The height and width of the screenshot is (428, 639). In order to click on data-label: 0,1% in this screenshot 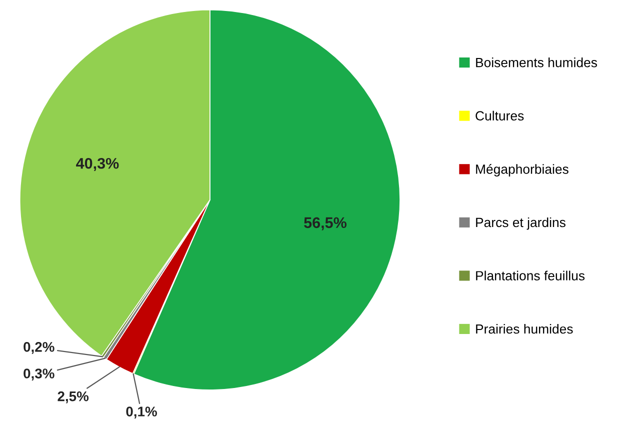, I will do `click(141, 412)`.